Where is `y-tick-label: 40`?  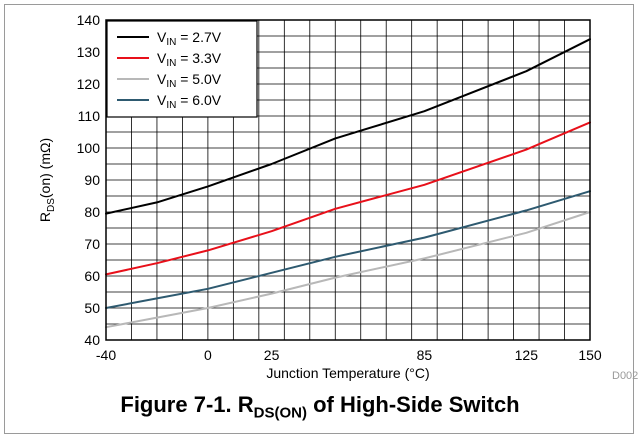 y-tick-label: 40 is located at coordinates (92, 340).